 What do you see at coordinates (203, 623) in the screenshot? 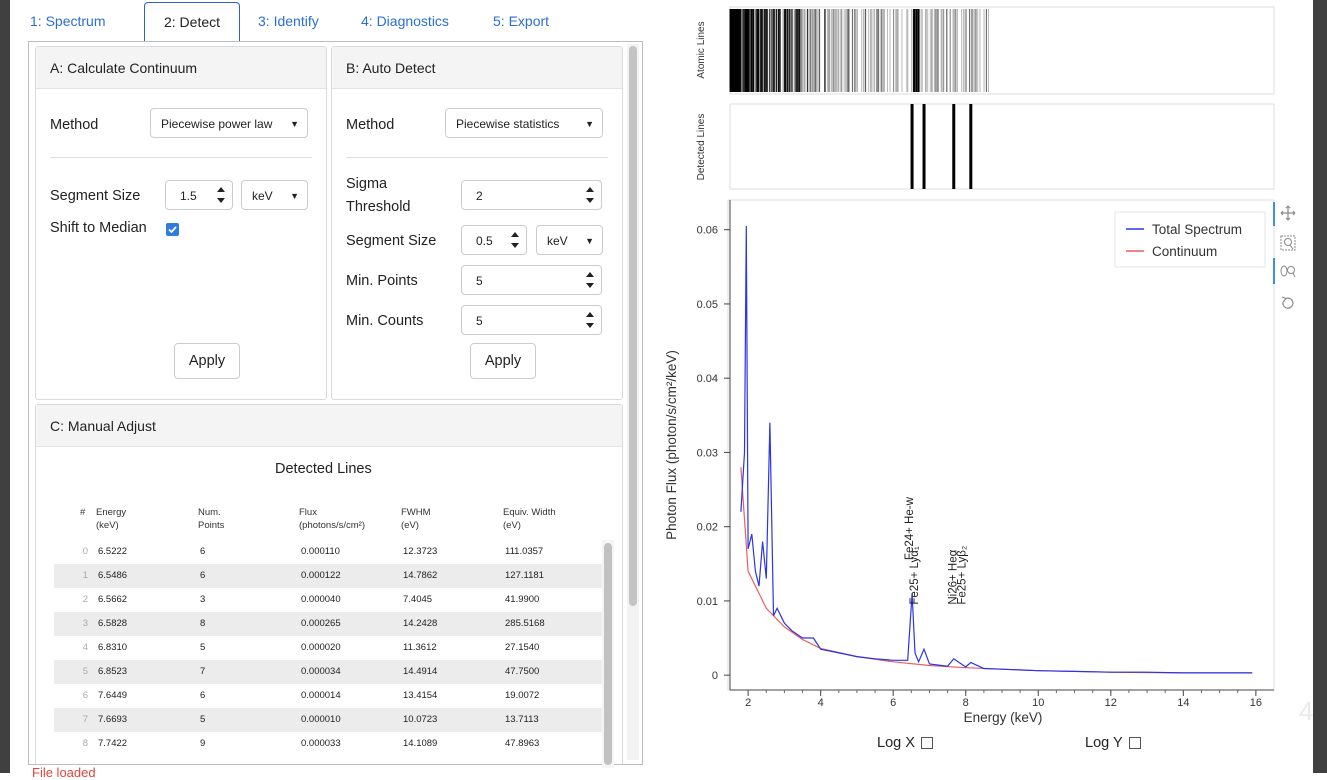
I see `cell-num-points: 8` at bounding box center [203, 623].